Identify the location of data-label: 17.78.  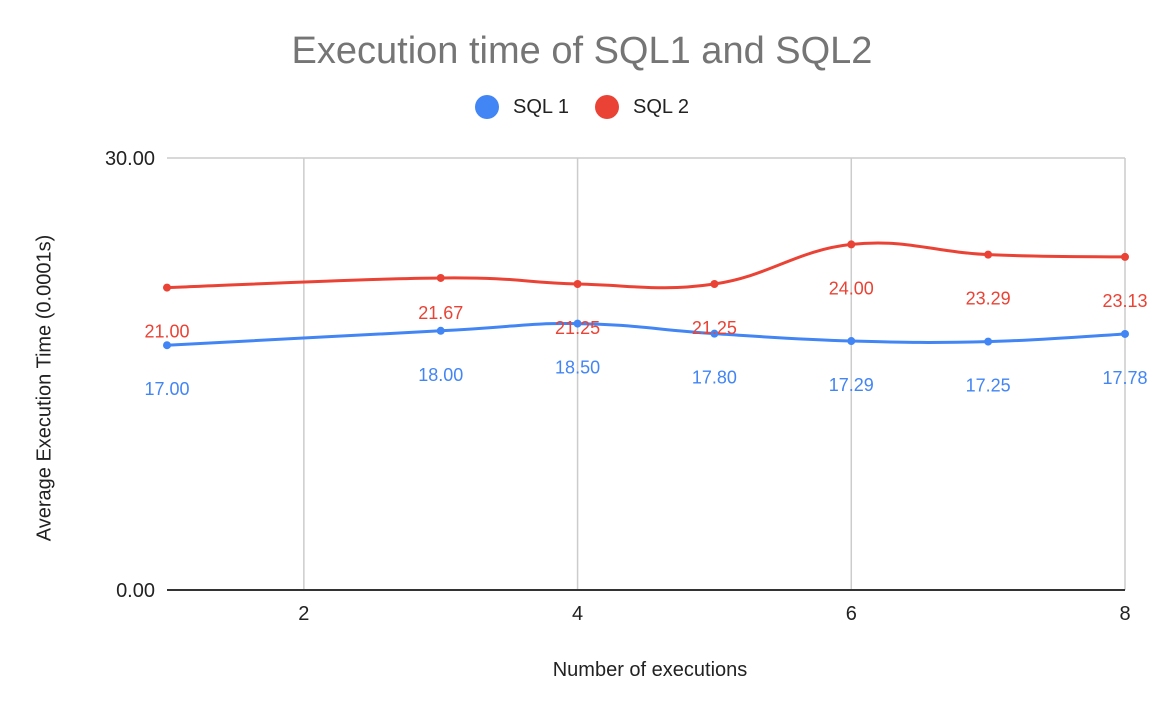
(1124, 378).